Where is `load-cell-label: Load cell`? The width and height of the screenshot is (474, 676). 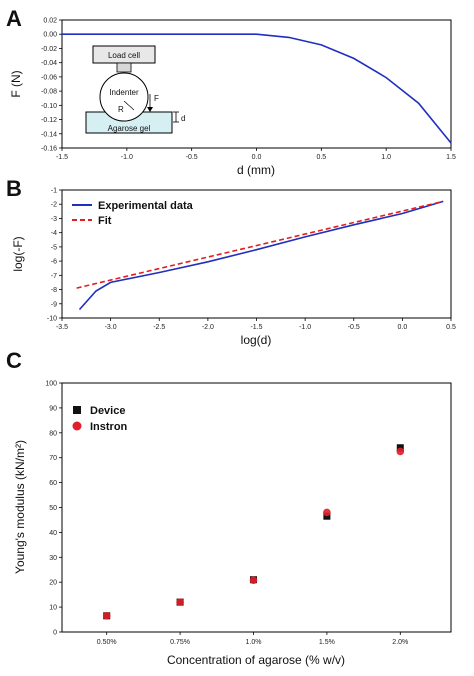
load-cell-label: Load cell is located at coordinates (124, 55).